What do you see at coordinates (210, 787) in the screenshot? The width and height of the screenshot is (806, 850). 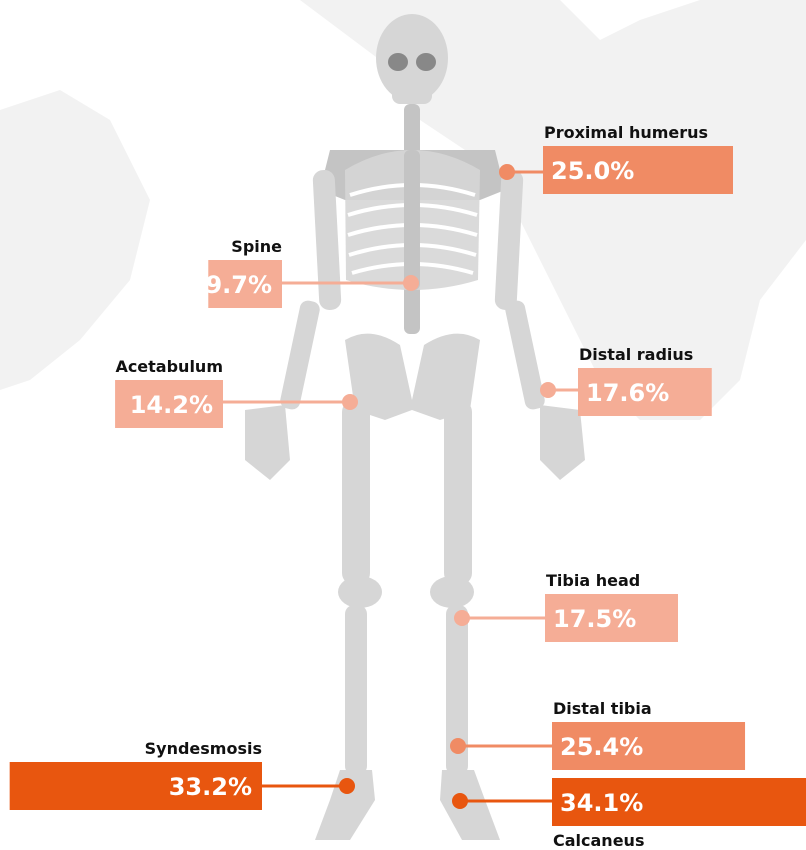 I see `value-label: 33.2%` at bounding box center [210, 787].